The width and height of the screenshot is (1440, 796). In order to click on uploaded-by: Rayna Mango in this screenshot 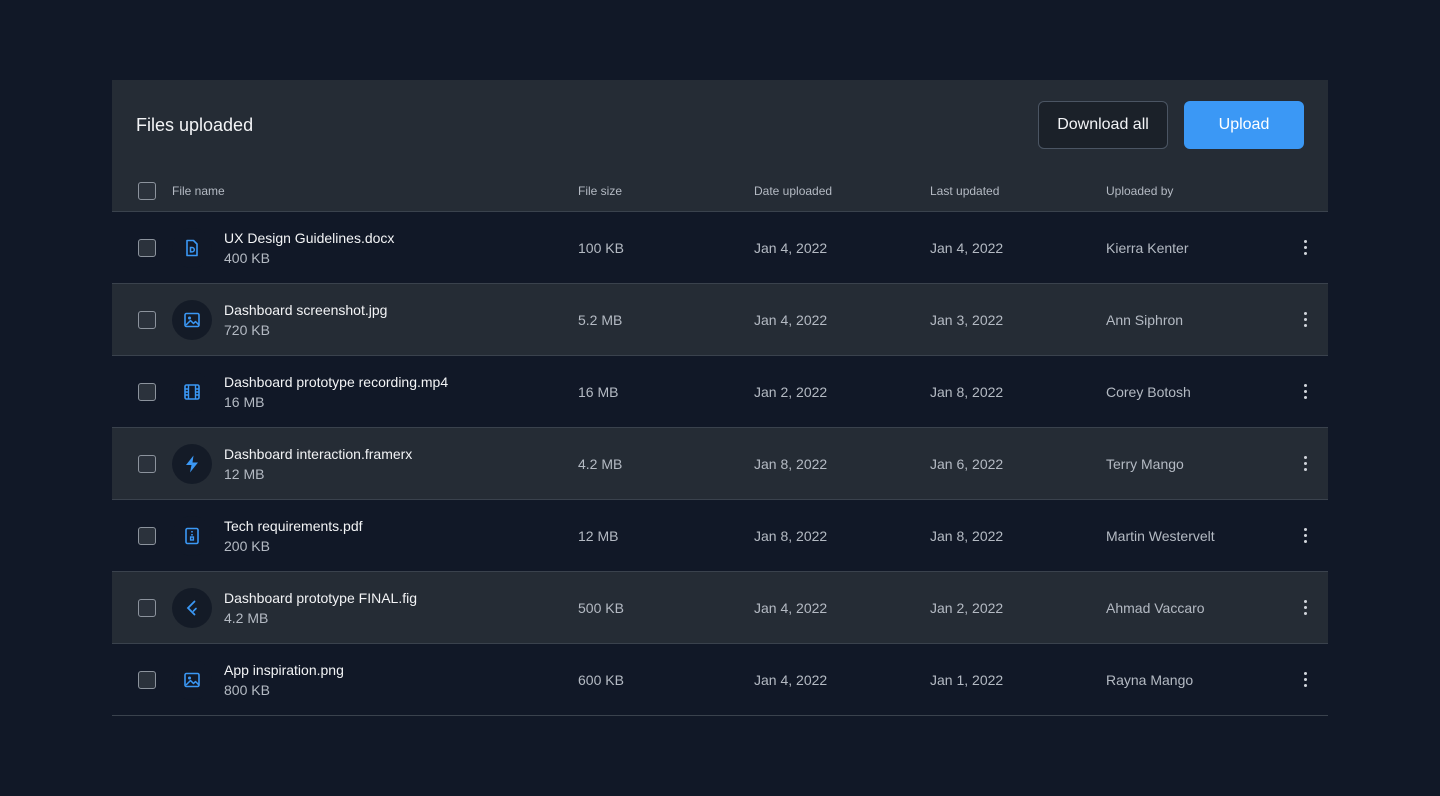, I will do `click(1150, 679)`.